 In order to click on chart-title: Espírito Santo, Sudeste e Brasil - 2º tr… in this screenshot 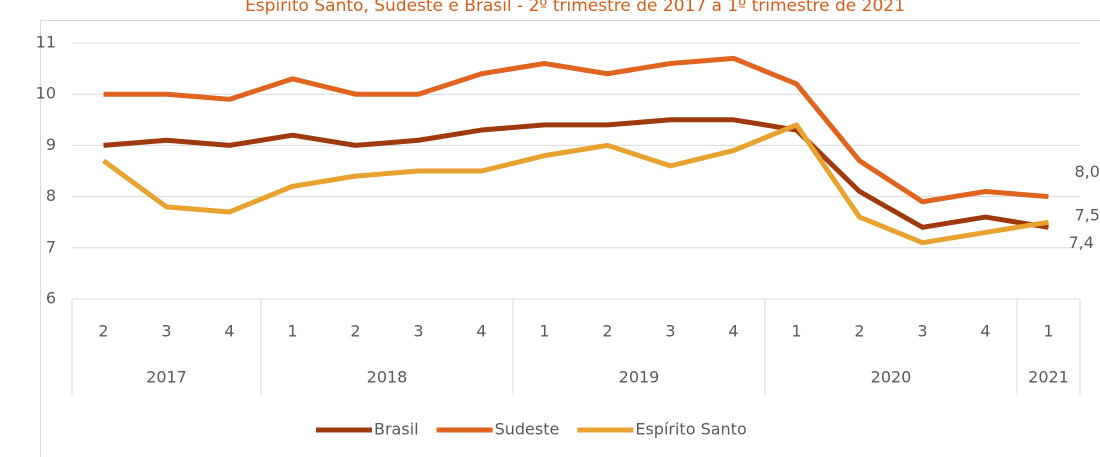, I will do `click(575, 8)`.